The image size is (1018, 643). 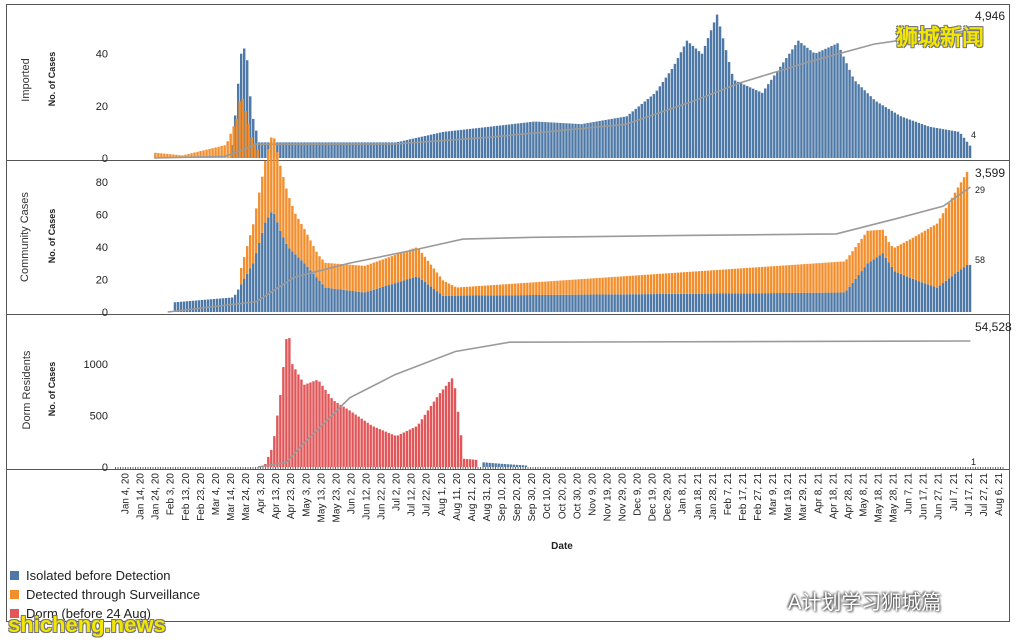 I want to click on x-tick-label: Oct 10, 20, so click(x=547, y=496).